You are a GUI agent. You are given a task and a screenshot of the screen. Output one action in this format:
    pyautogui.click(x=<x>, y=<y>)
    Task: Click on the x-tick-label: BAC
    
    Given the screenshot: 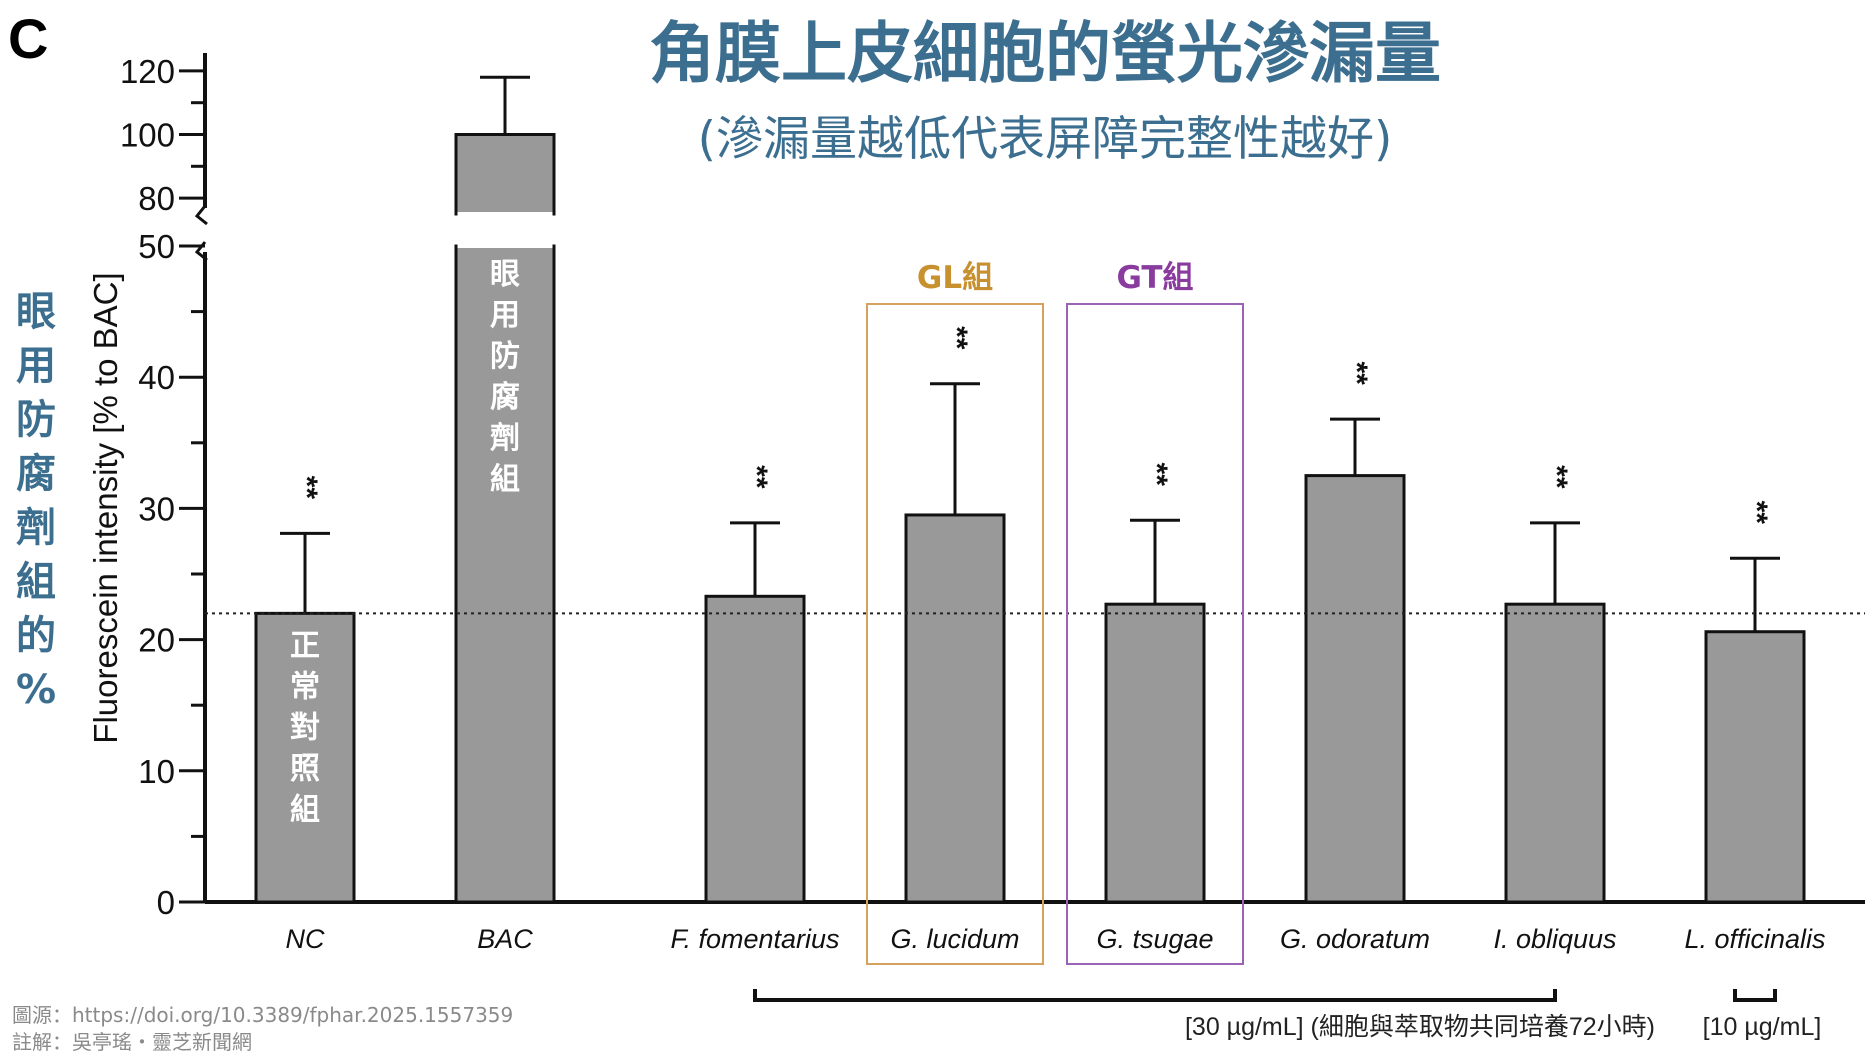 What is the action you would take?
    pyautogui.click(x=505, y=939)
    